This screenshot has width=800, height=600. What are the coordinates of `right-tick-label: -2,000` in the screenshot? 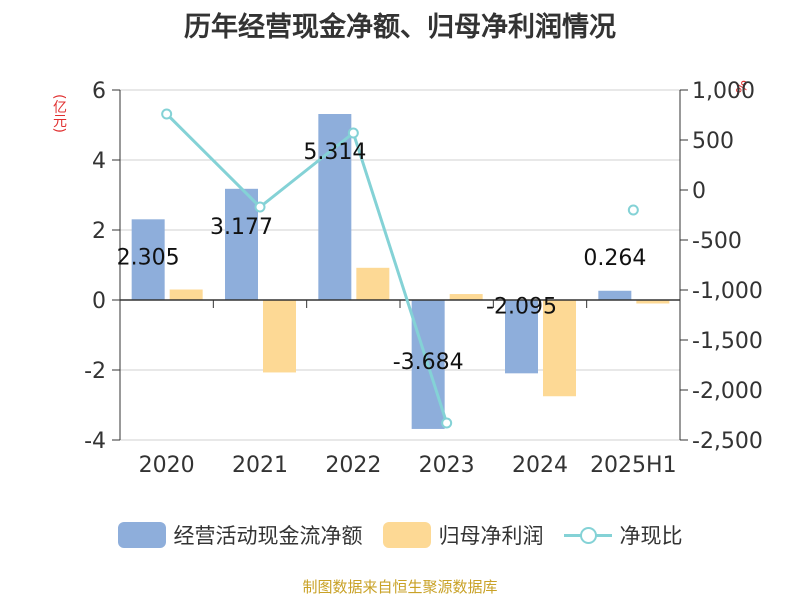 It's located at (727, 391).